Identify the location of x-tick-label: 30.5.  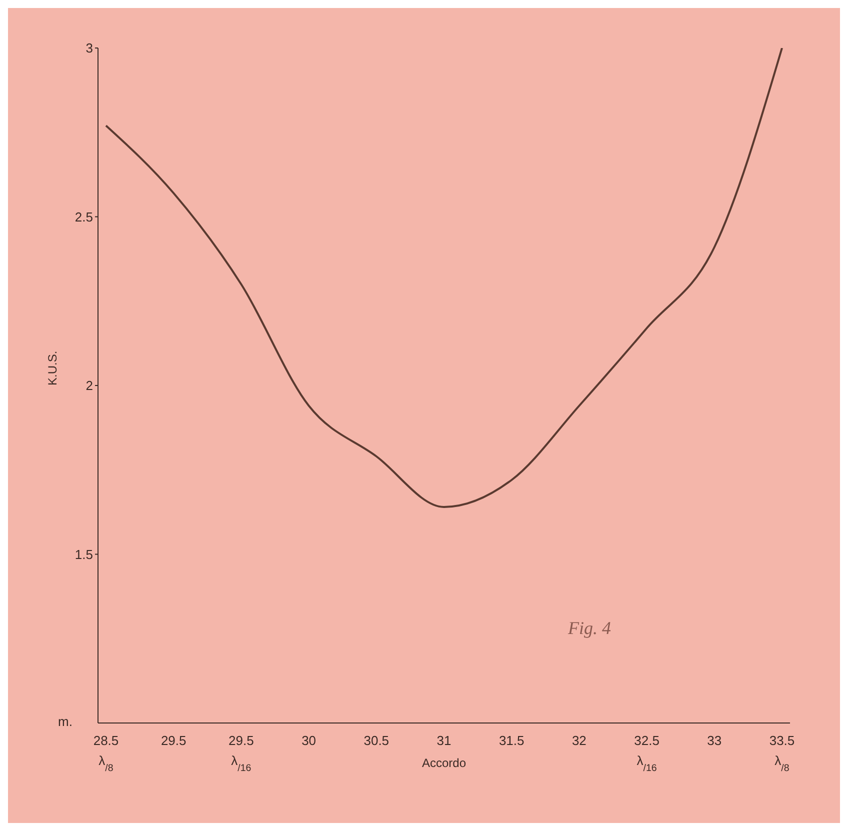
(377, 740).